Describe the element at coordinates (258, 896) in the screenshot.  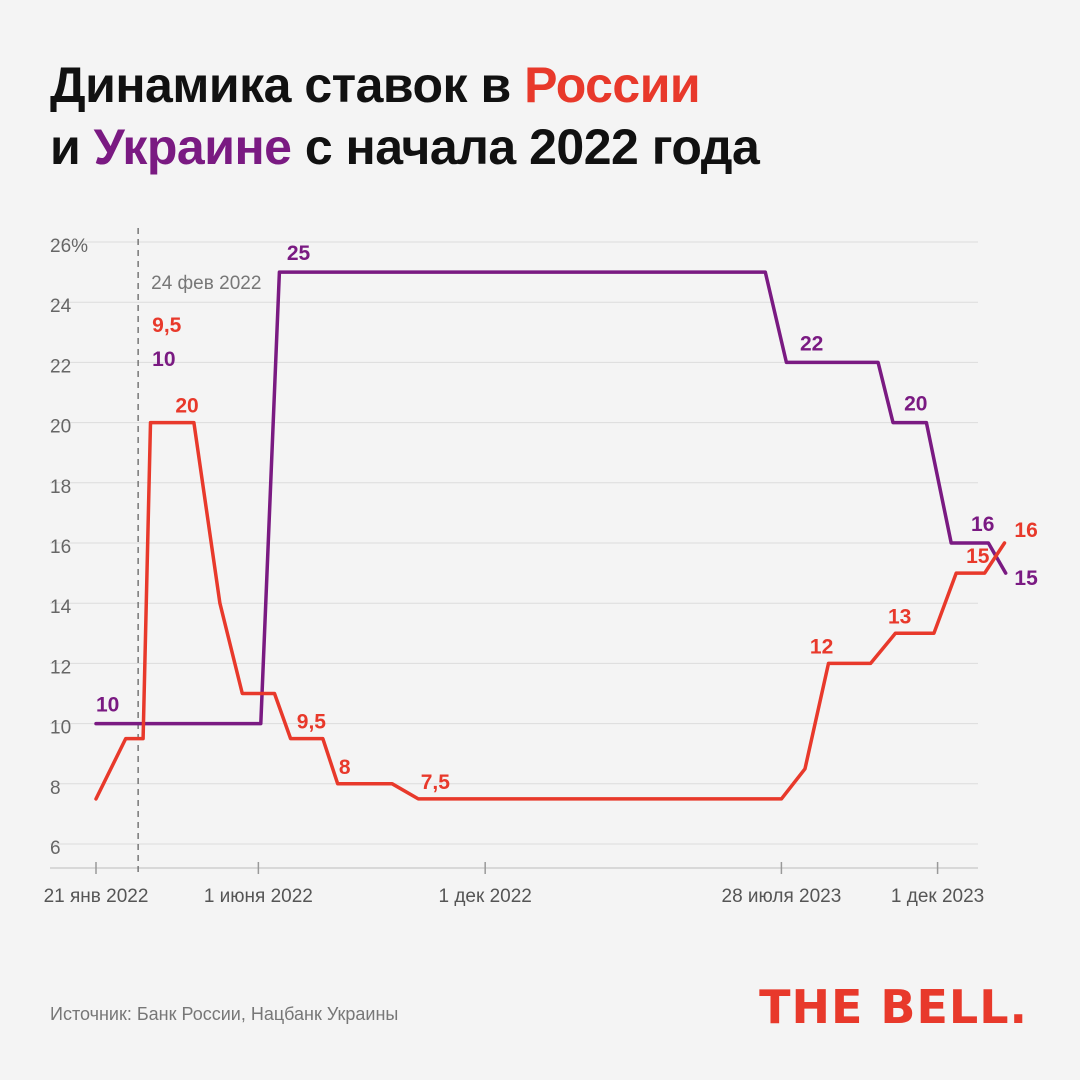
I see `x-tick-label-1: 1 июня 2022` at that location.